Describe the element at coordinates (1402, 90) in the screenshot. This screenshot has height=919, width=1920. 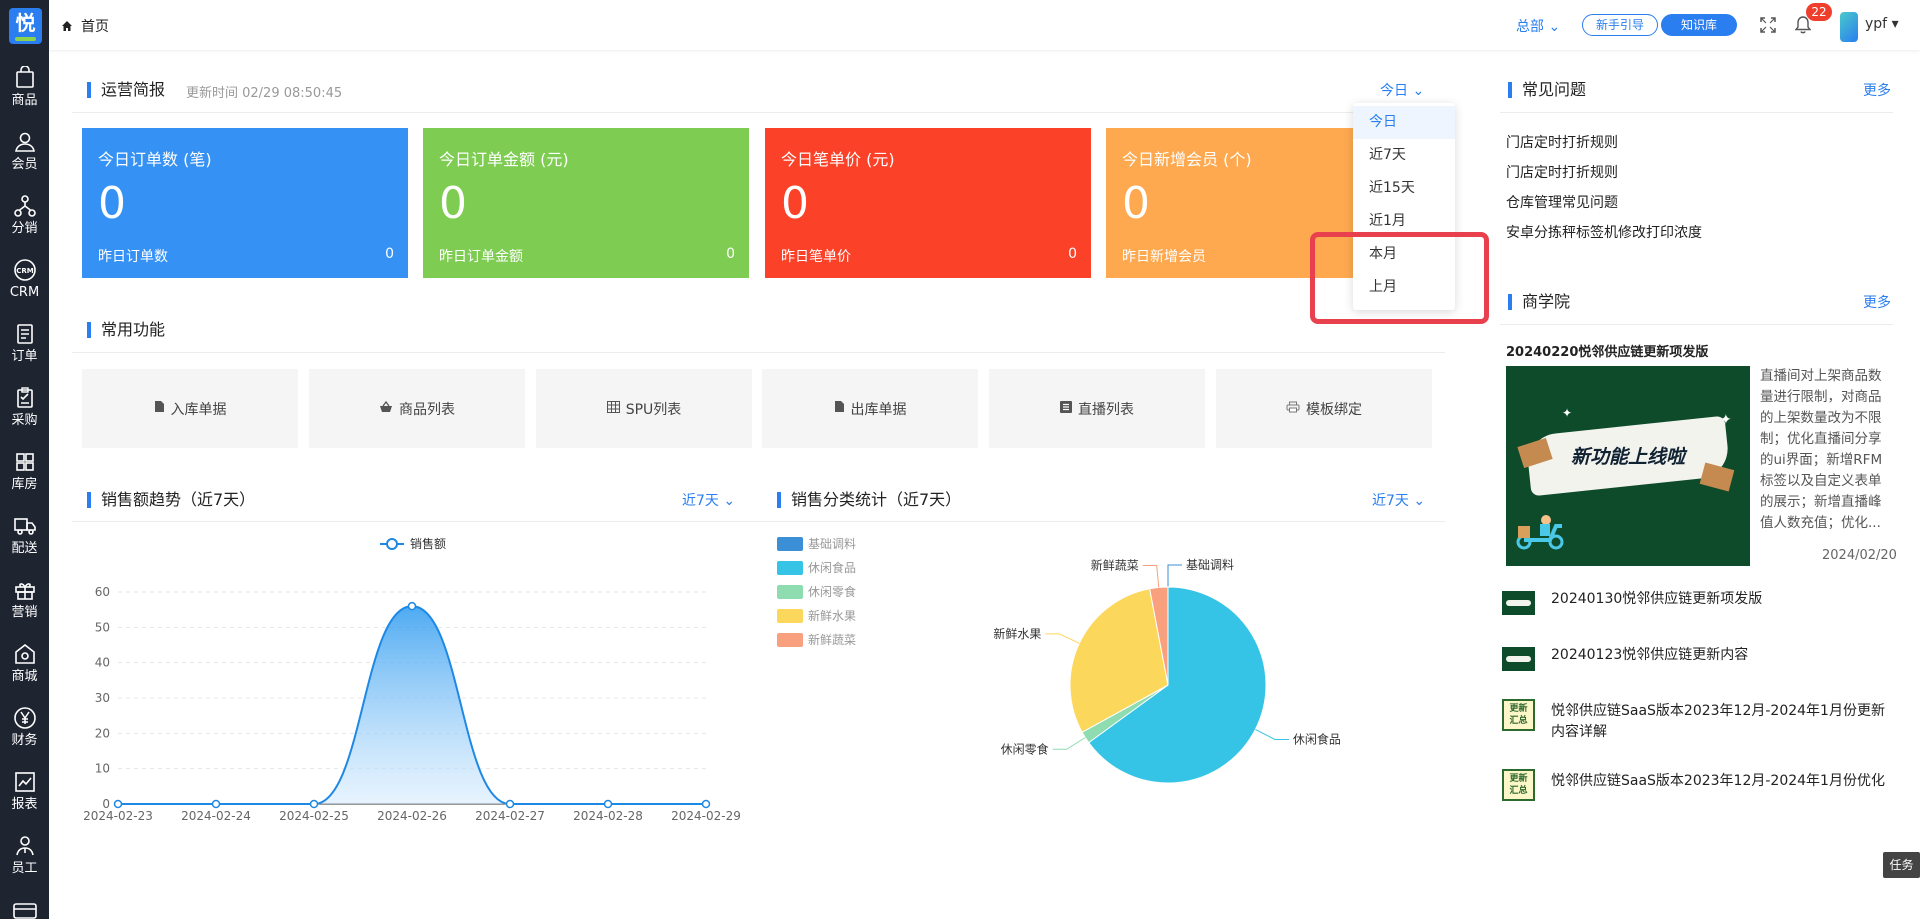
I see `overview-period-select: 今日 ⌄` at that location.